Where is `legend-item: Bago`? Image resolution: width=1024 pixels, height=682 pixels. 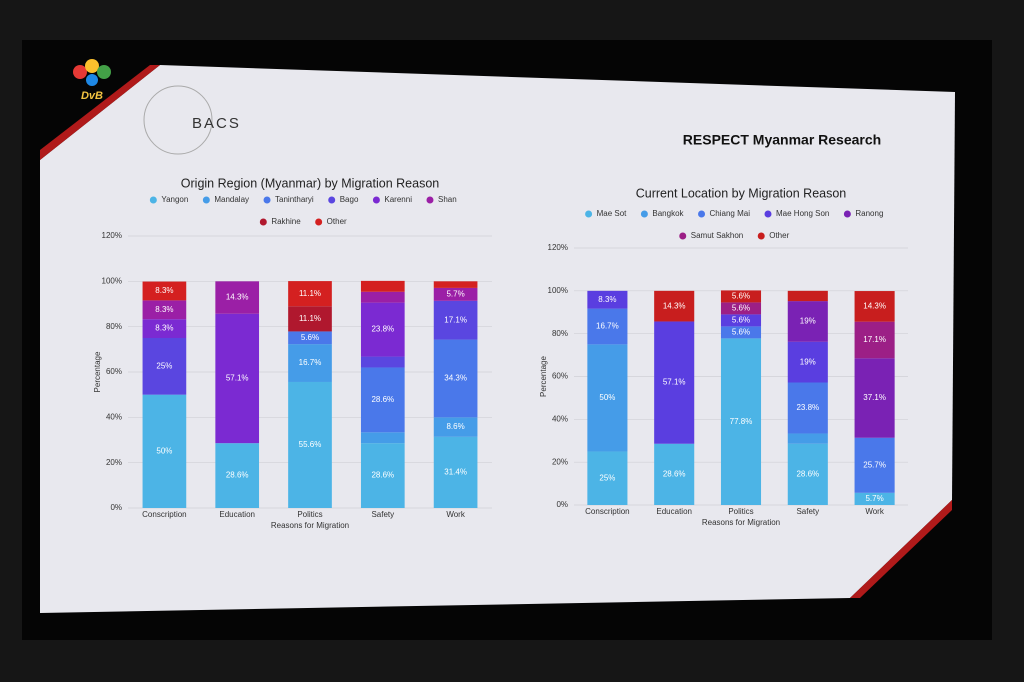 legend-item: Bago is located at coordinates (343, 199).